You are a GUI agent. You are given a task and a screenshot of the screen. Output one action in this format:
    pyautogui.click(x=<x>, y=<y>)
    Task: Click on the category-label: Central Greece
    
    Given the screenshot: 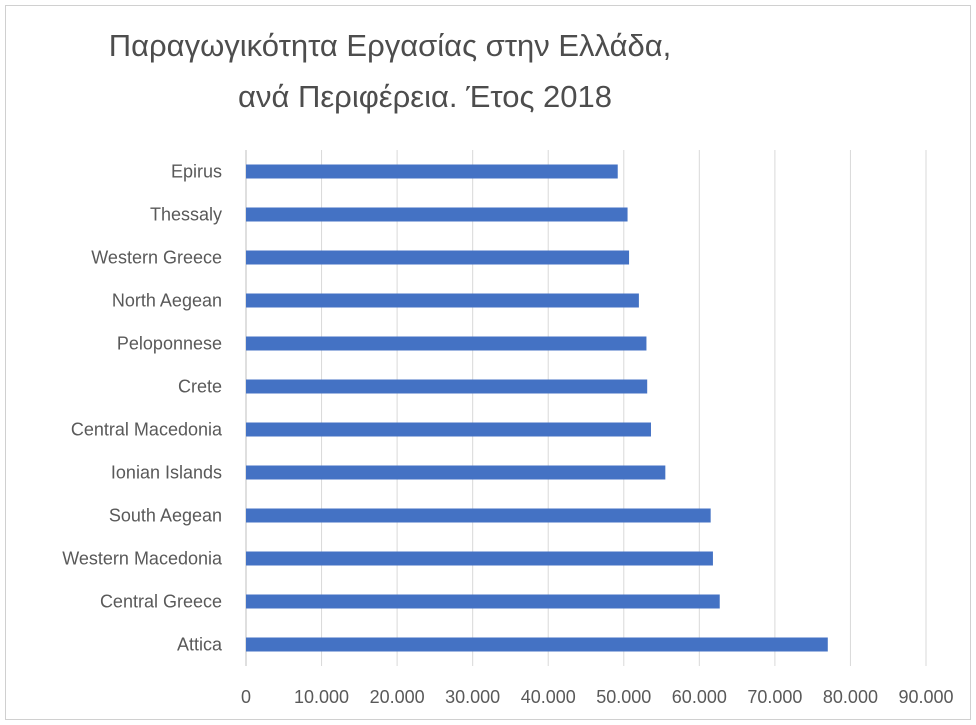 What is the action you would take?
    pyautogui.click(x=161, y=602)
    